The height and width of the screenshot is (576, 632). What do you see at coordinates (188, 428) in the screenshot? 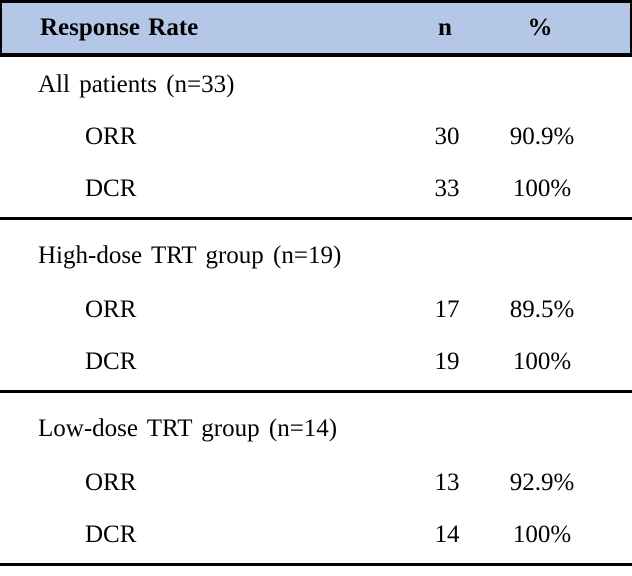
I see `section-label: Low-dose TRT group (n=14)` at bounding box center [188, 428].